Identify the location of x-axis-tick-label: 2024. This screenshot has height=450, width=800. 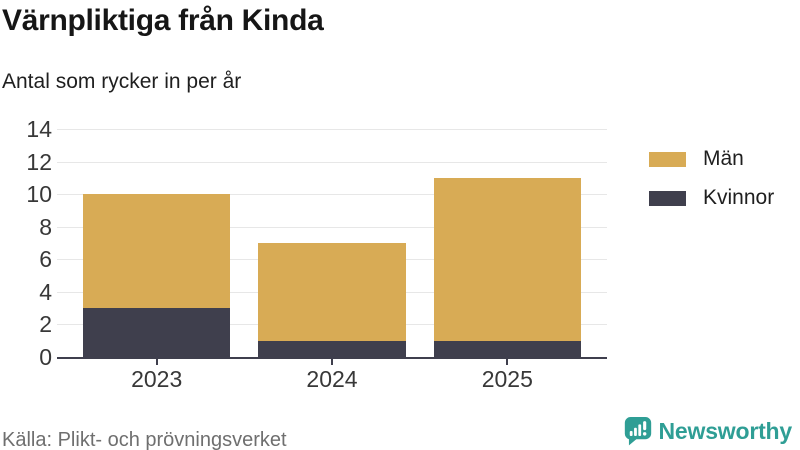
(332, 379).